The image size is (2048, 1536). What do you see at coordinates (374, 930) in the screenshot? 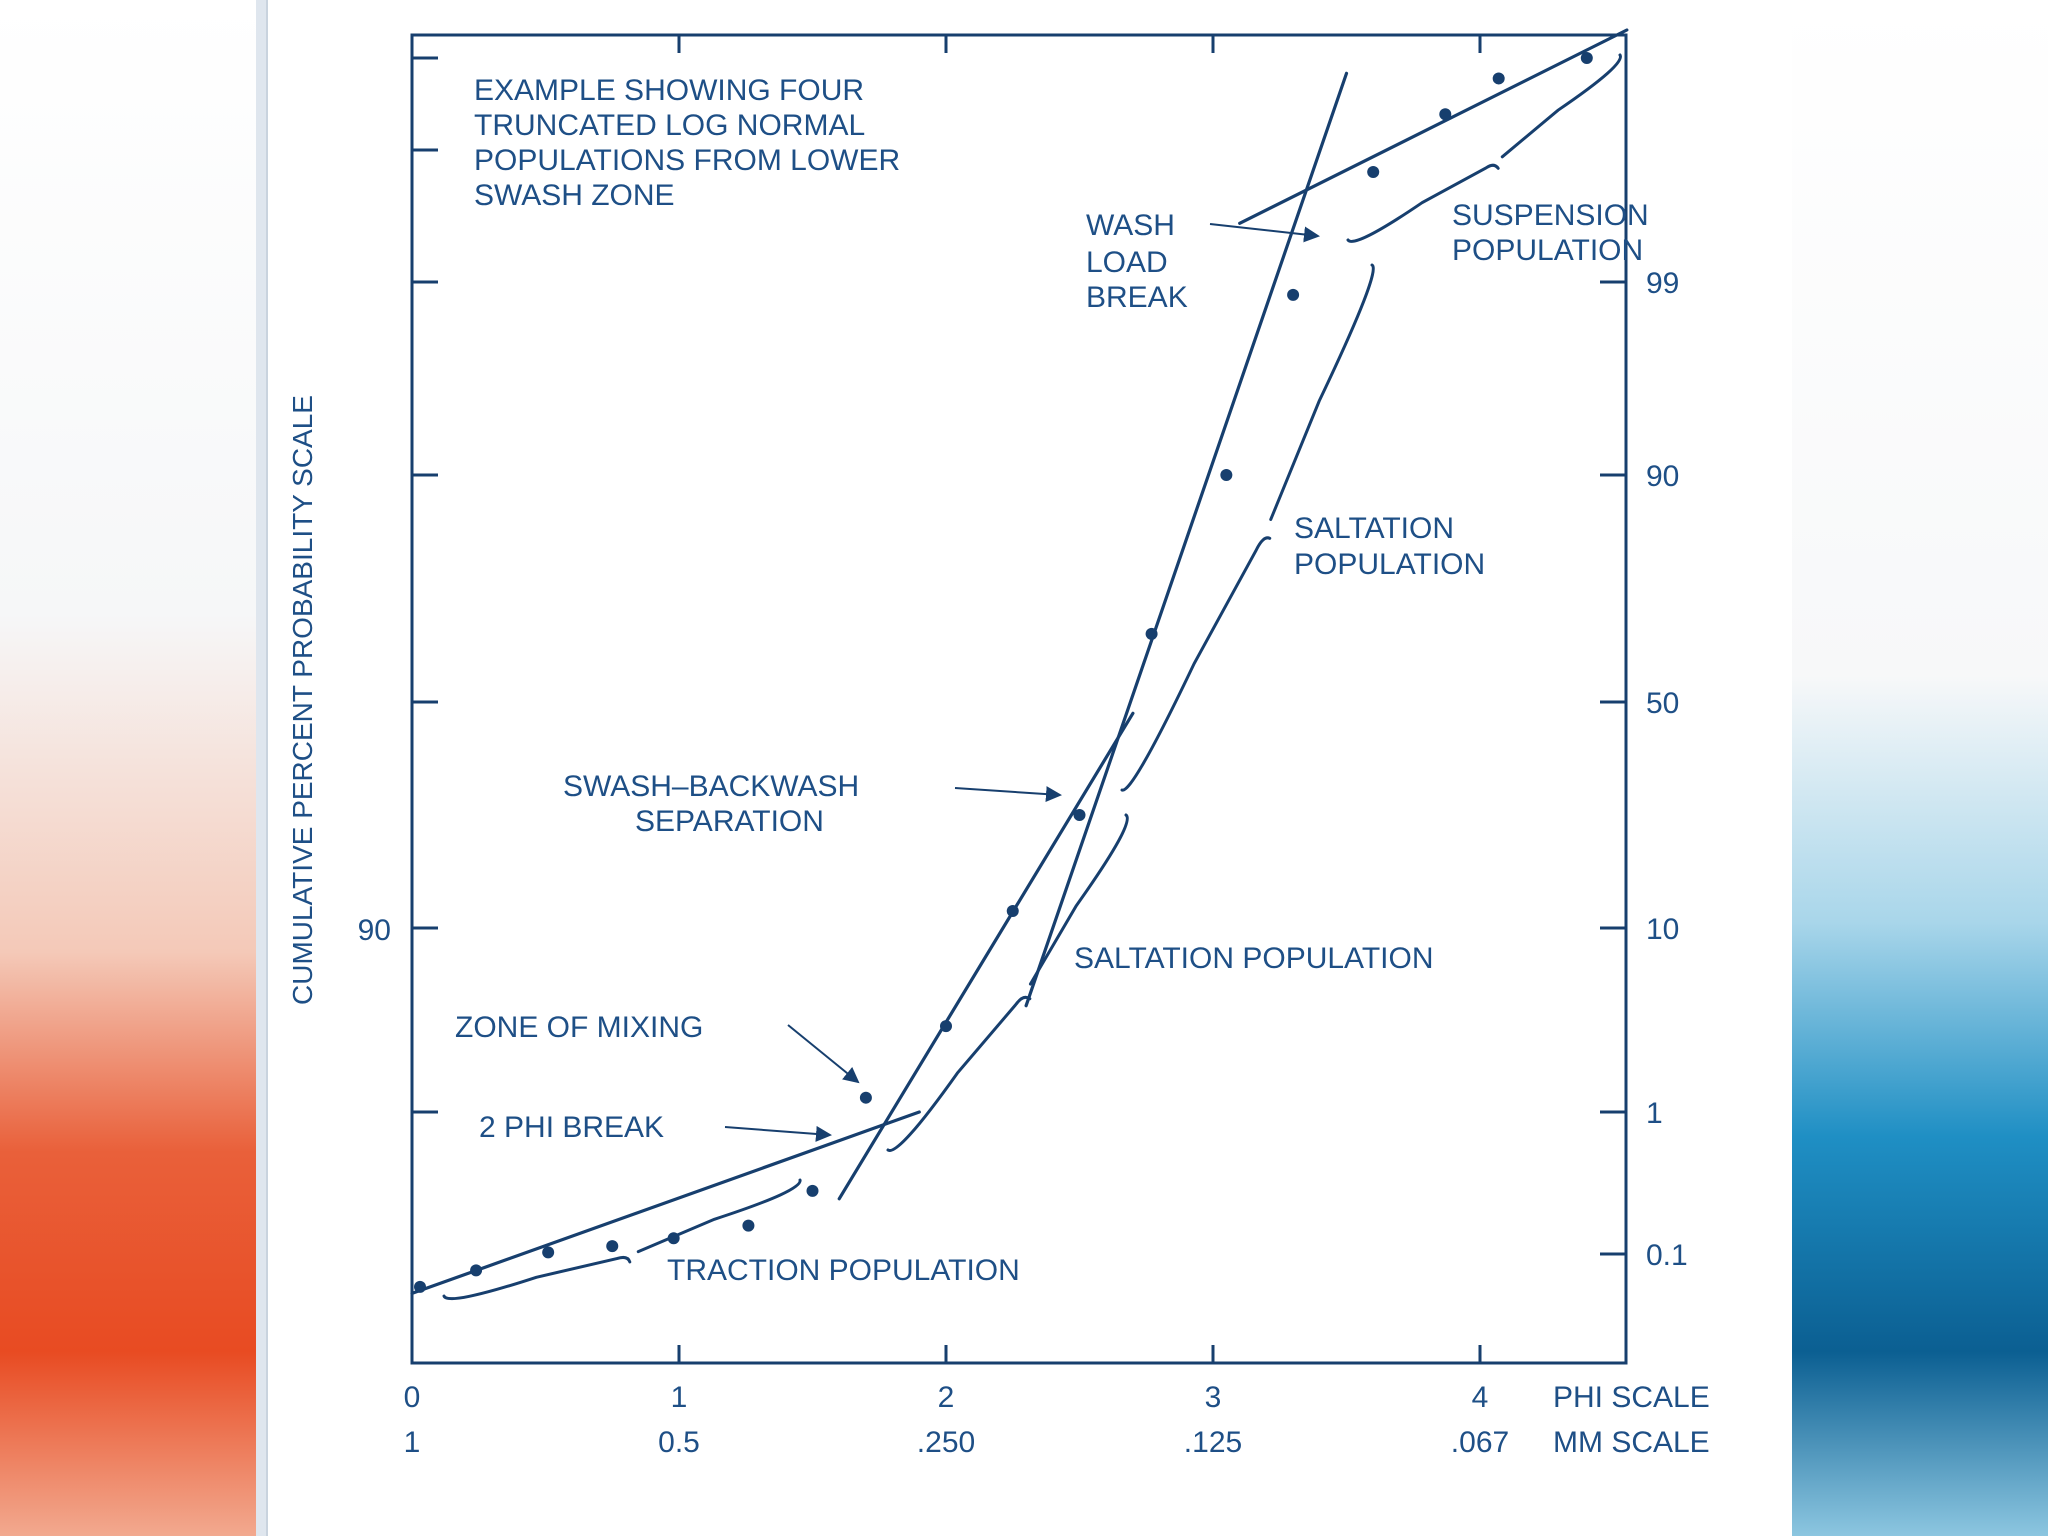
I see `y-tick-label-left: 90` at bounding box center [374, 930].